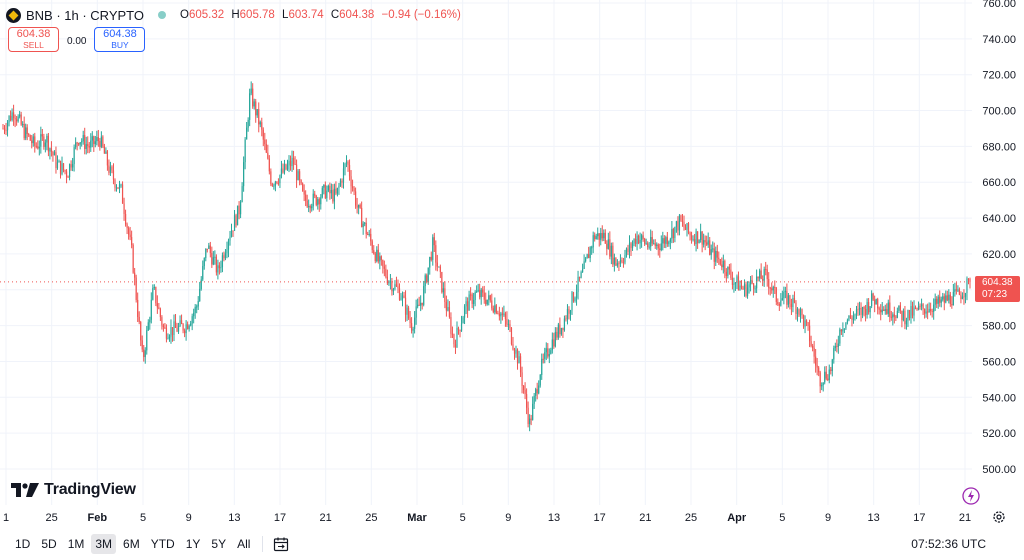 This screenshot has height=560, width=1024. I want to click on calendar-range-icon, so click(281, 544).